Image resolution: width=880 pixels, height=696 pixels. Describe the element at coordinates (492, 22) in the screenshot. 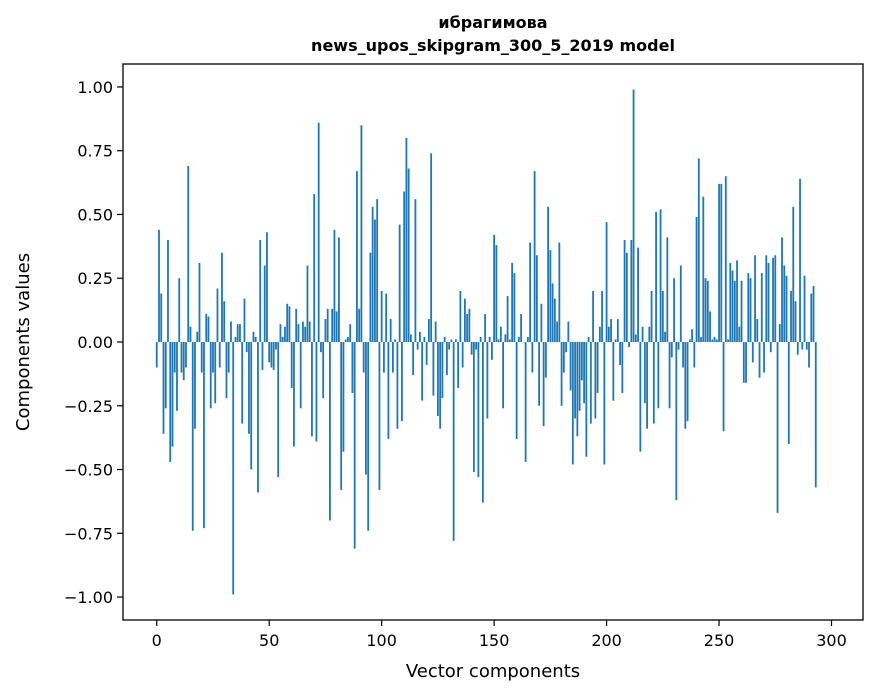

I see `chart-title: ибрагимова` at that location.